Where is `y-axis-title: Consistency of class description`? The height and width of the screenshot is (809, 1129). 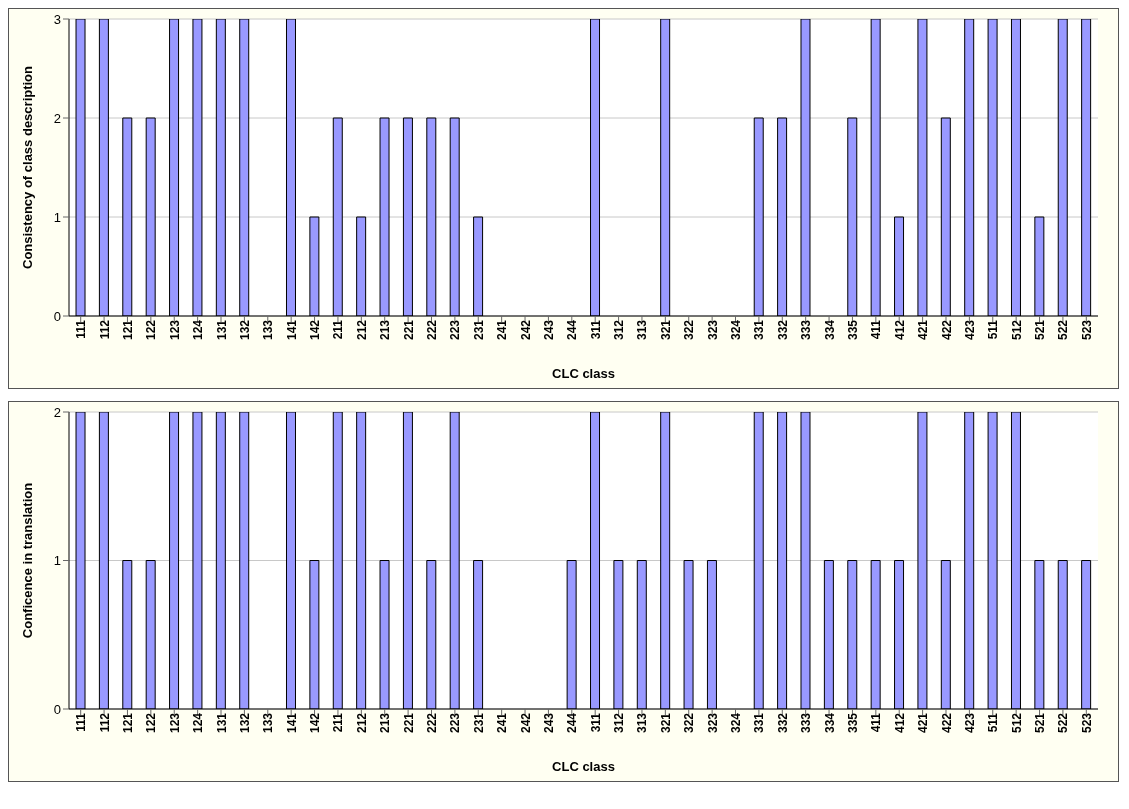
y-axis-title: Consistency of class description is located at coordinates (27, 167).